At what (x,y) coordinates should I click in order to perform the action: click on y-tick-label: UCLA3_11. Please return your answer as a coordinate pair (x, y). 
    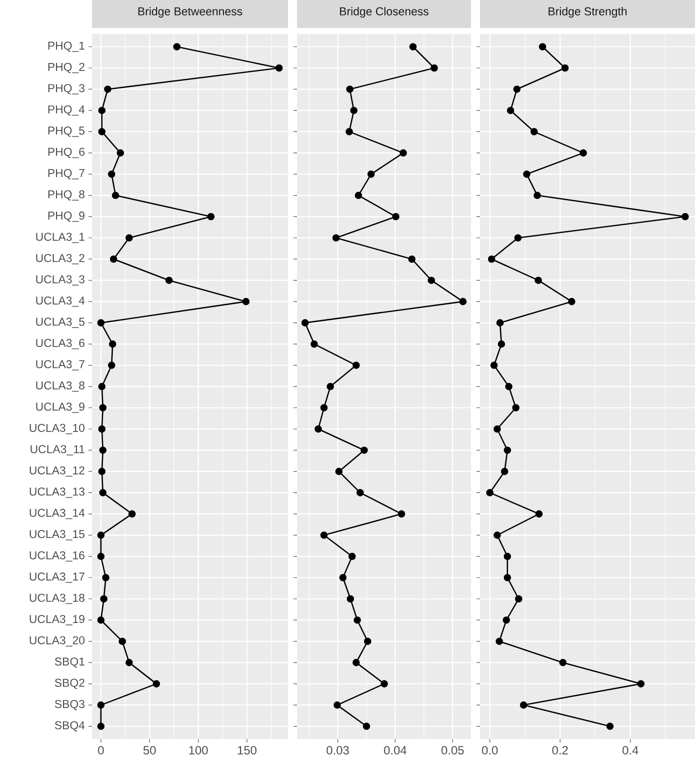
    Looking at the image, I should click on (57, 450).